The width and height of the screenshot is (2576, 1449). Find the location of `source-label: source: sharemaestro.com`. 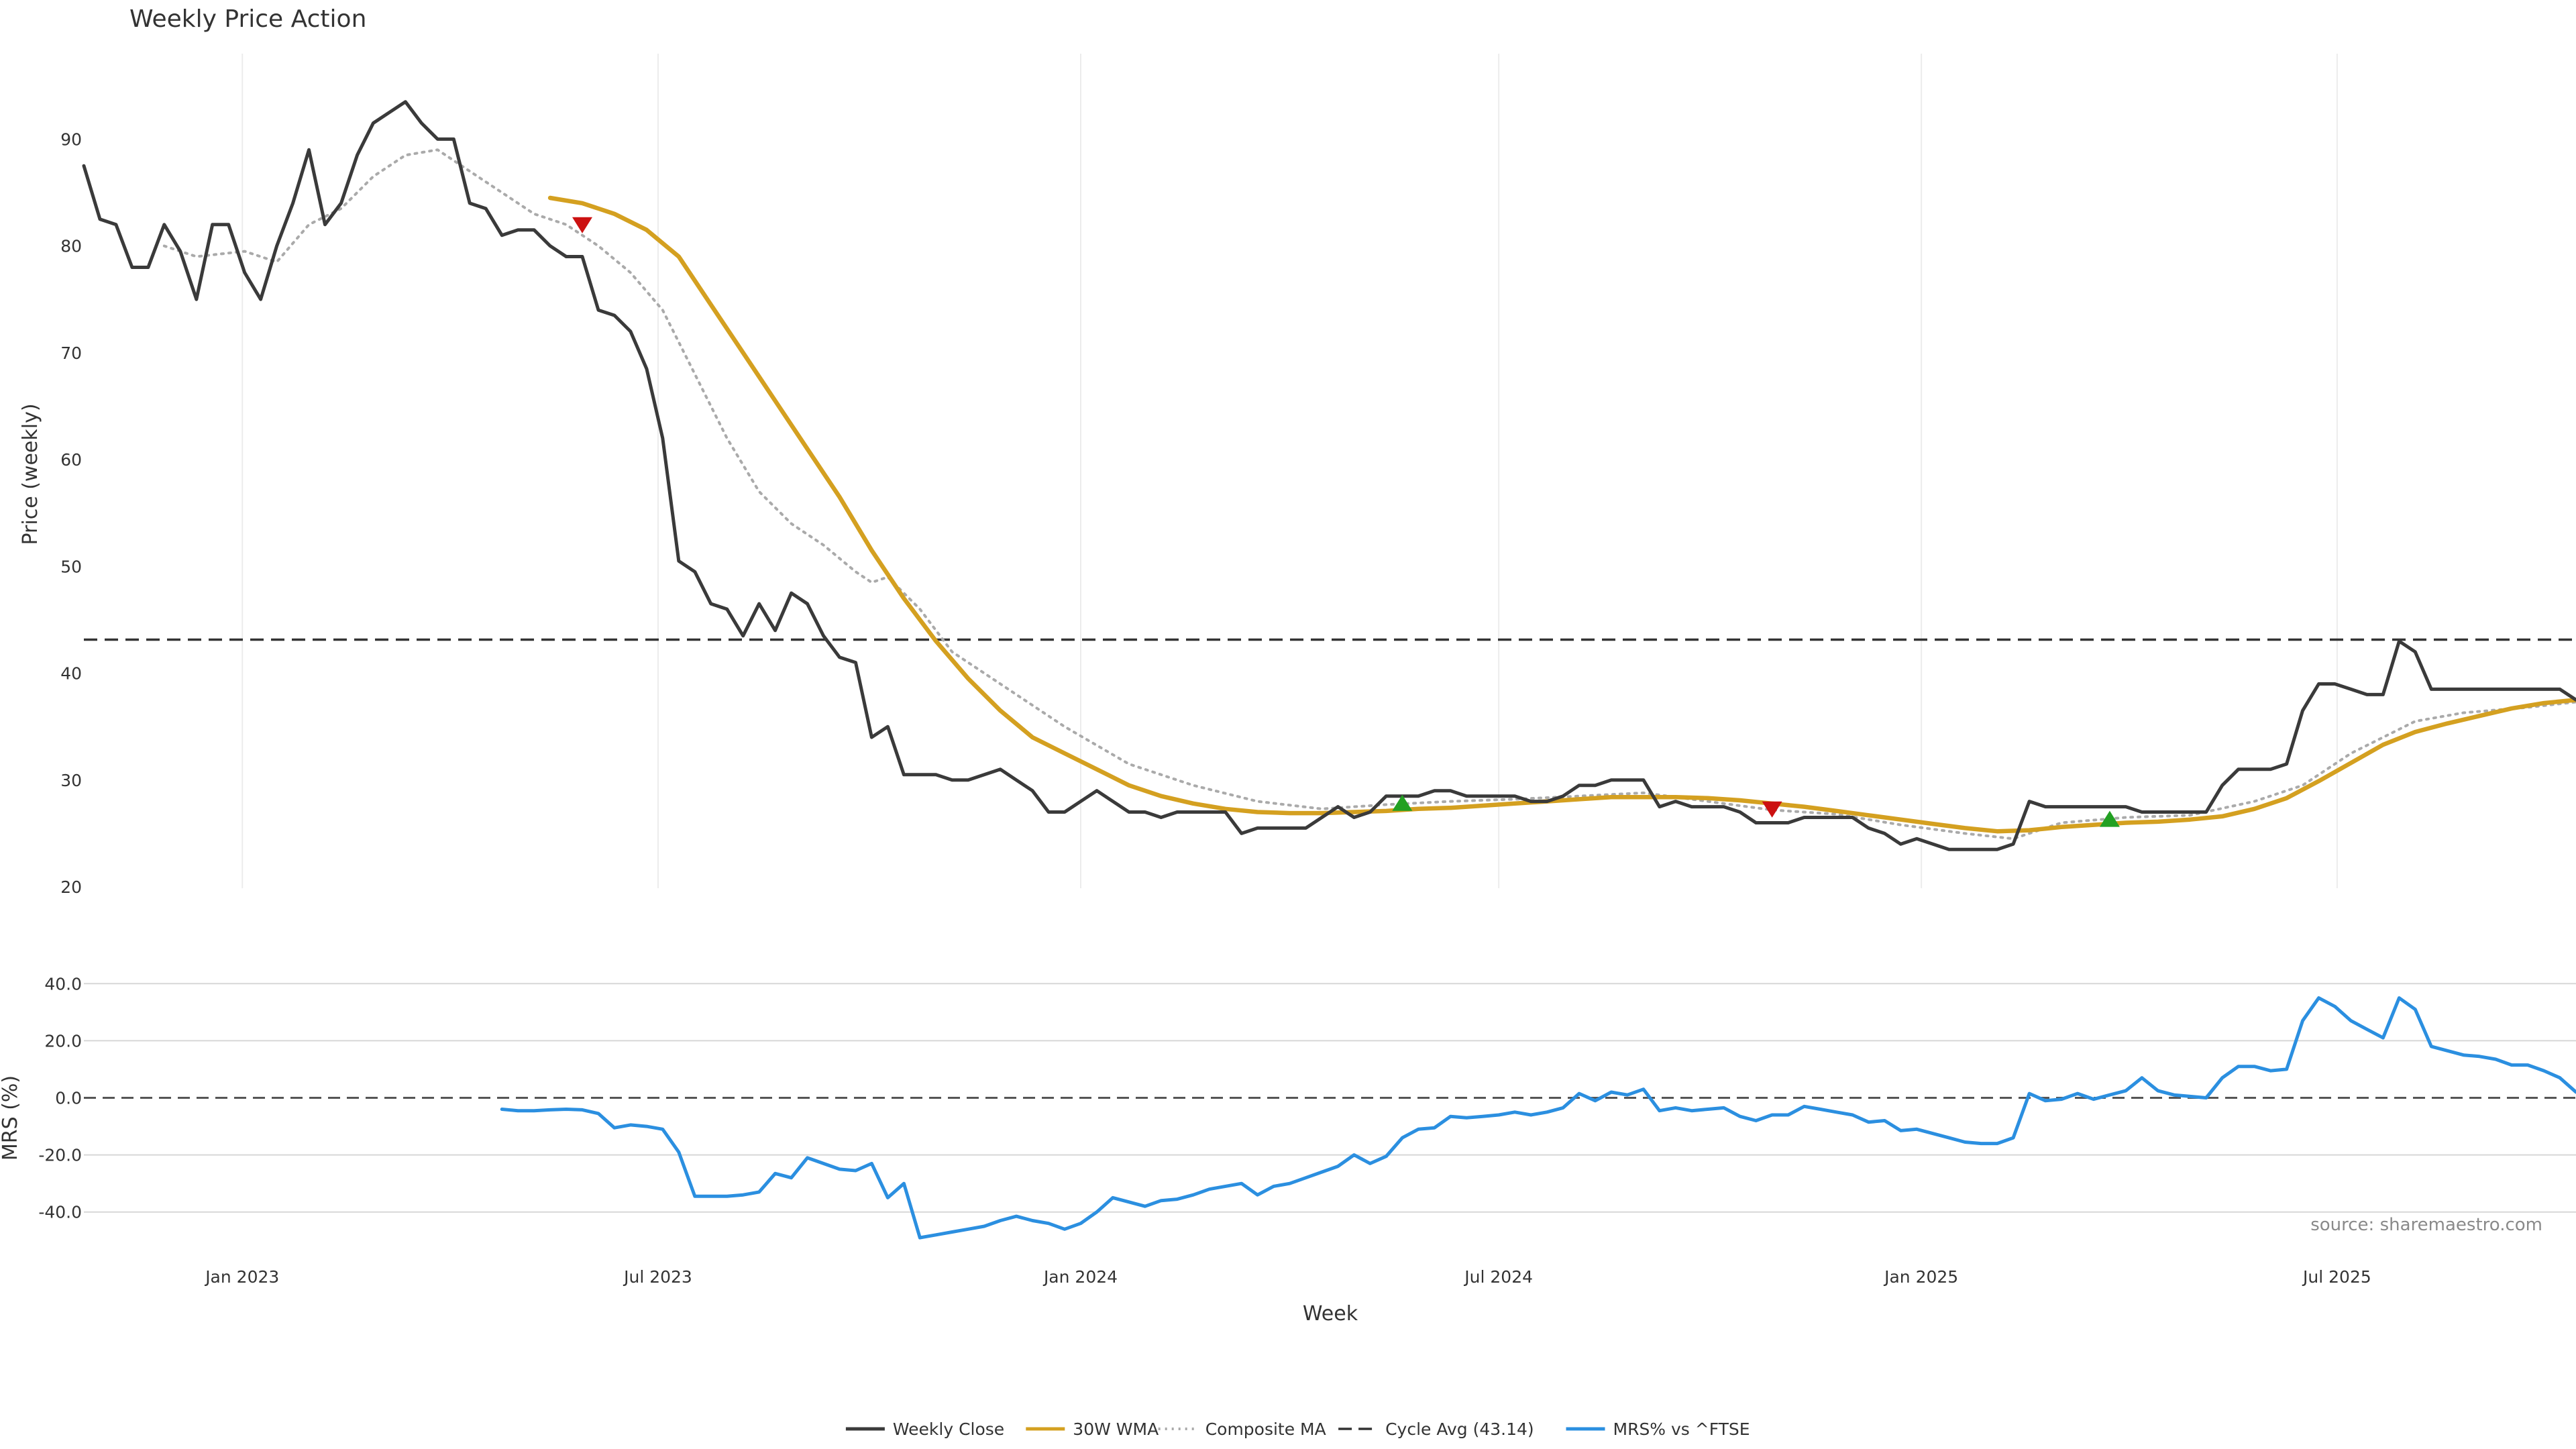

source-label: source: sharemaestro.com is located at coordinates (2426, 1225).